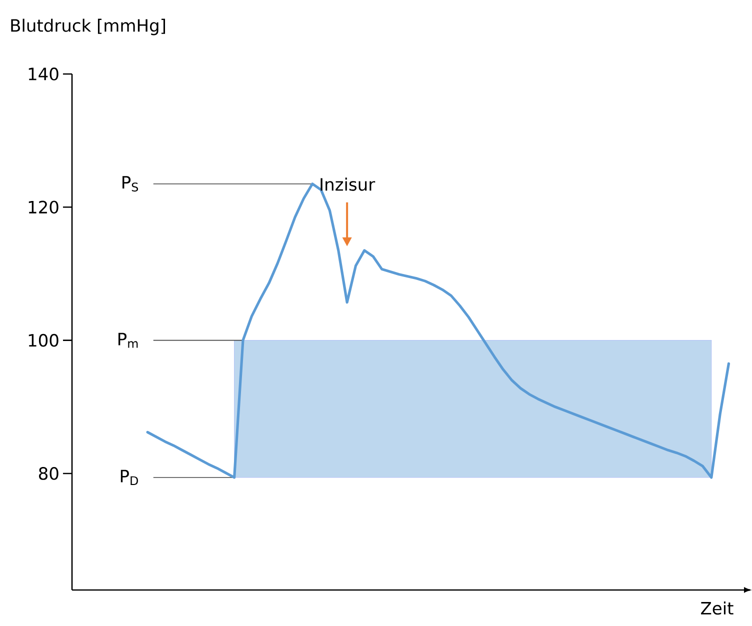 This screenshot has height=626, width=752. Describe the element at coordinates (48, 473) in the screenshot. I see `y-tick-label: 80` at that location.